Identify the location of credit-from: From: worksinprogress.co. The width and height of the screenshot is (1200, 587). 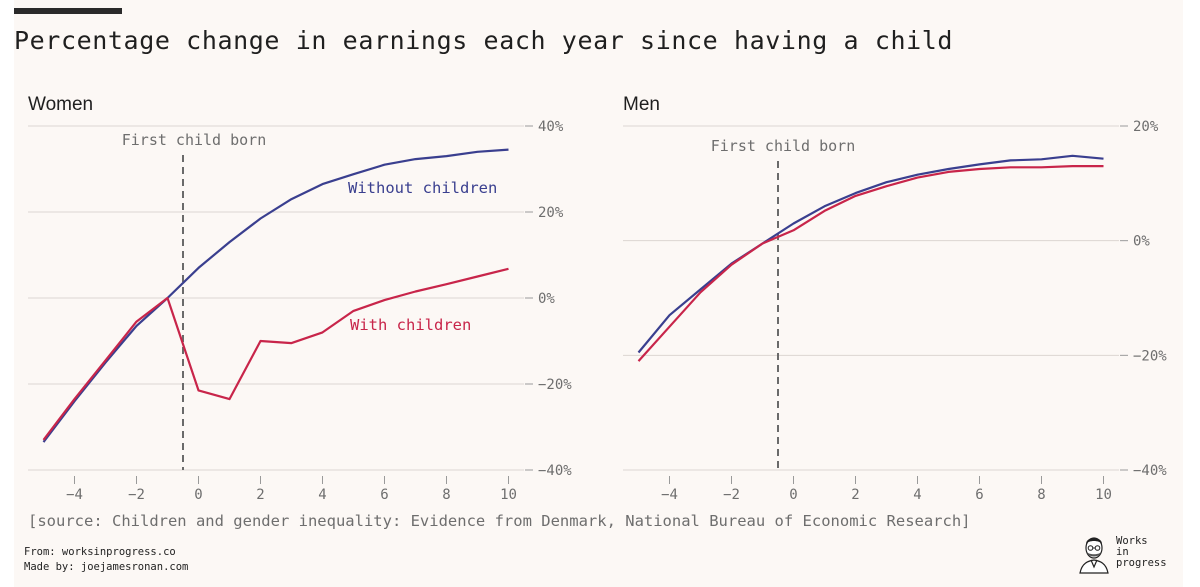
(100, 552).